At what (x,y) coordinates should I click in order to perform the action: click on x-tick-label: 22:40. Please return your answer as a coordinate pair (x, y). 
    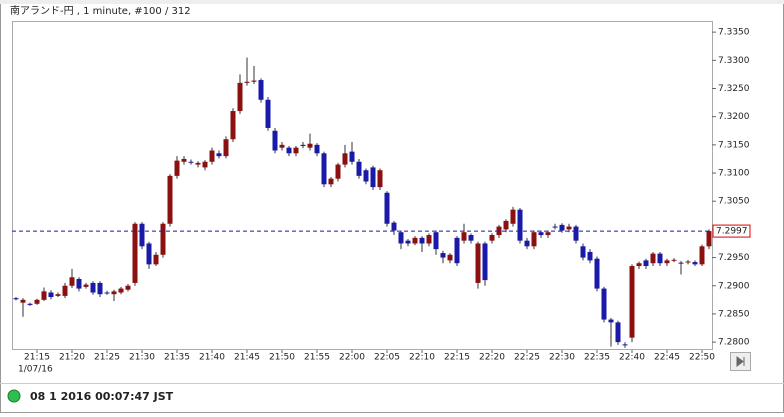
    Looking at the image, I should click on (632, 358).